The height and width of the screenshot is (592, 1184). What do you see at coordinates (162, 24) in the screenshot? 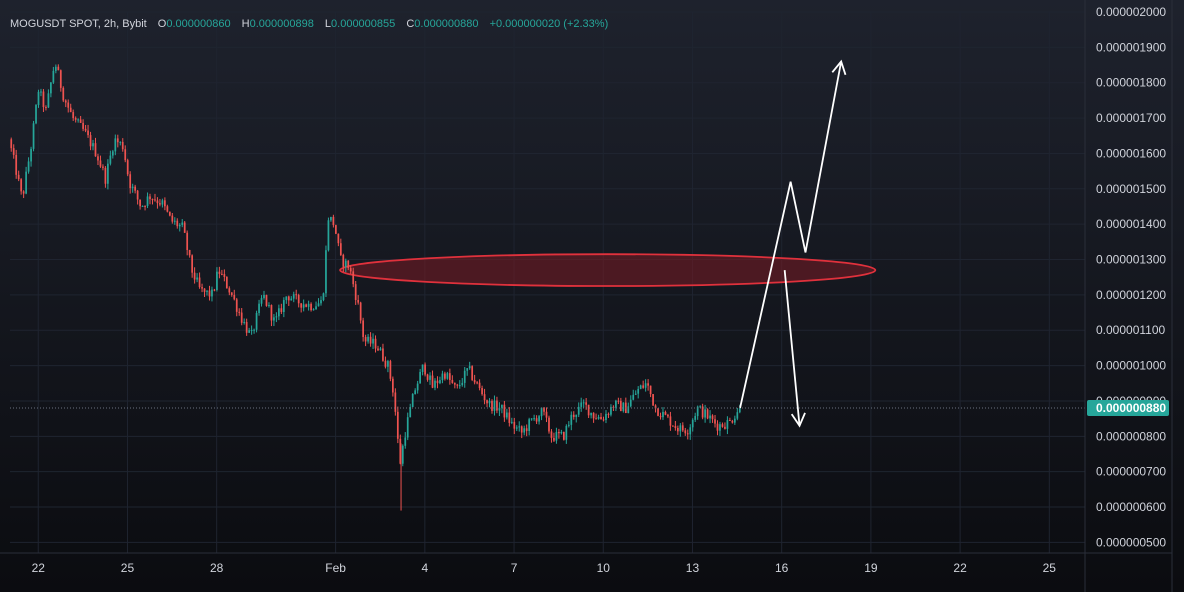
I see `open-label: O` at bounding box center [162, 24].